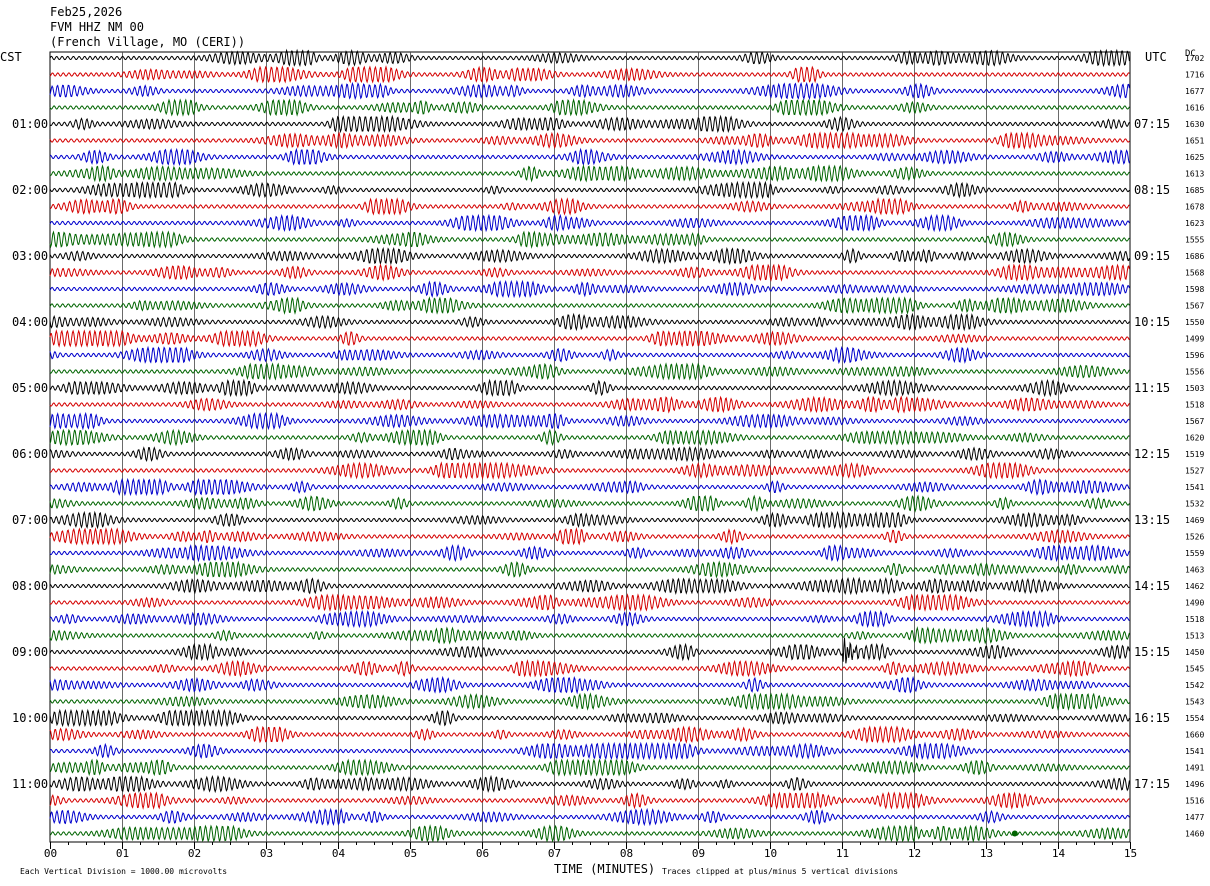  Describe the element at coordinates (1194, 190) in the screenshot. I see `dc-offset-label: 1685` at that location.